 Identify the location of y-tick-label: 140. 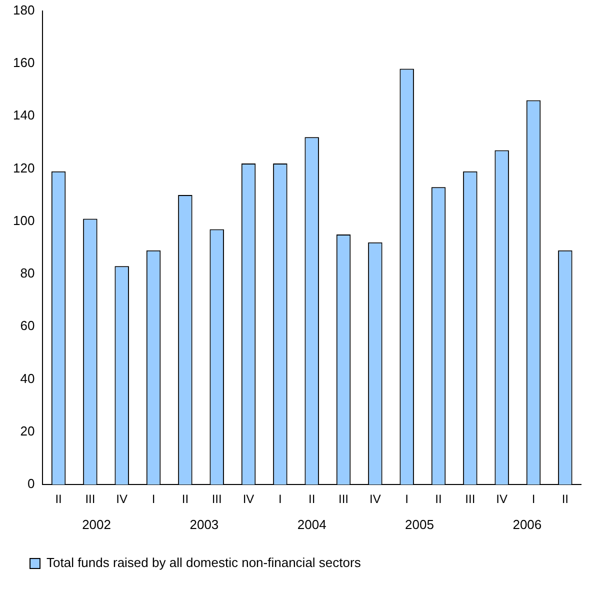
(23, 115).